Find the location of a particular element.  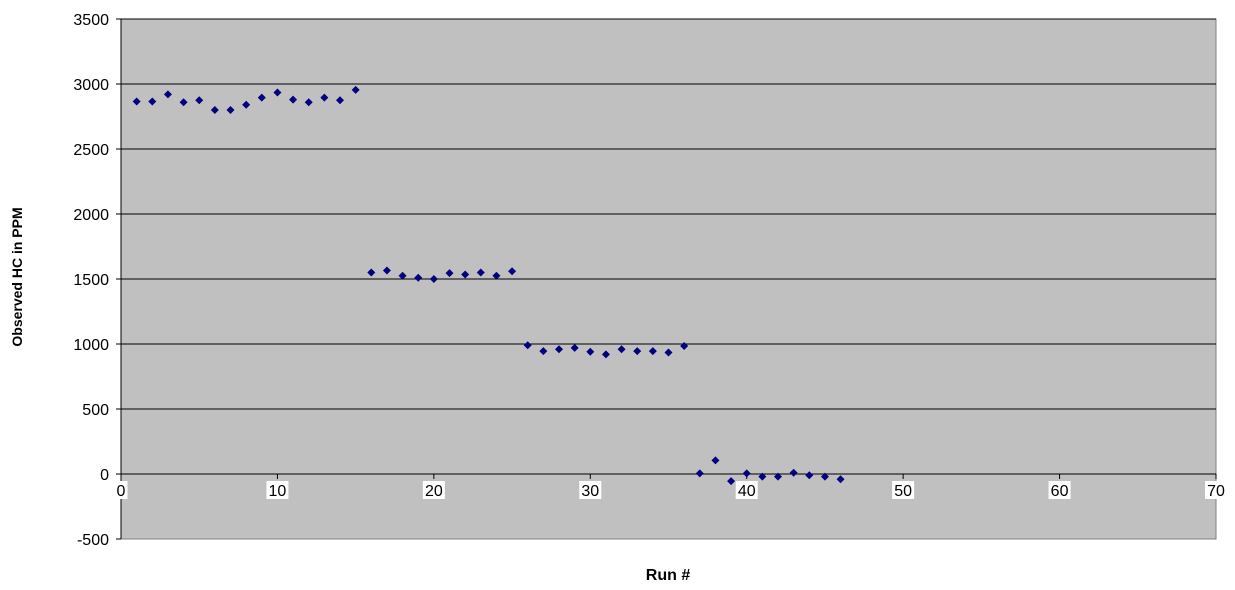

y-tick-label: 1500 is located at coordinates (91, 280).